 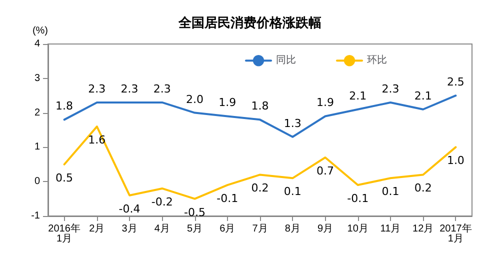 What do you see at coordinates (194, 229) in the screenshot?
I see `x-tick-label: 5月` at bounding box center [194, 229].